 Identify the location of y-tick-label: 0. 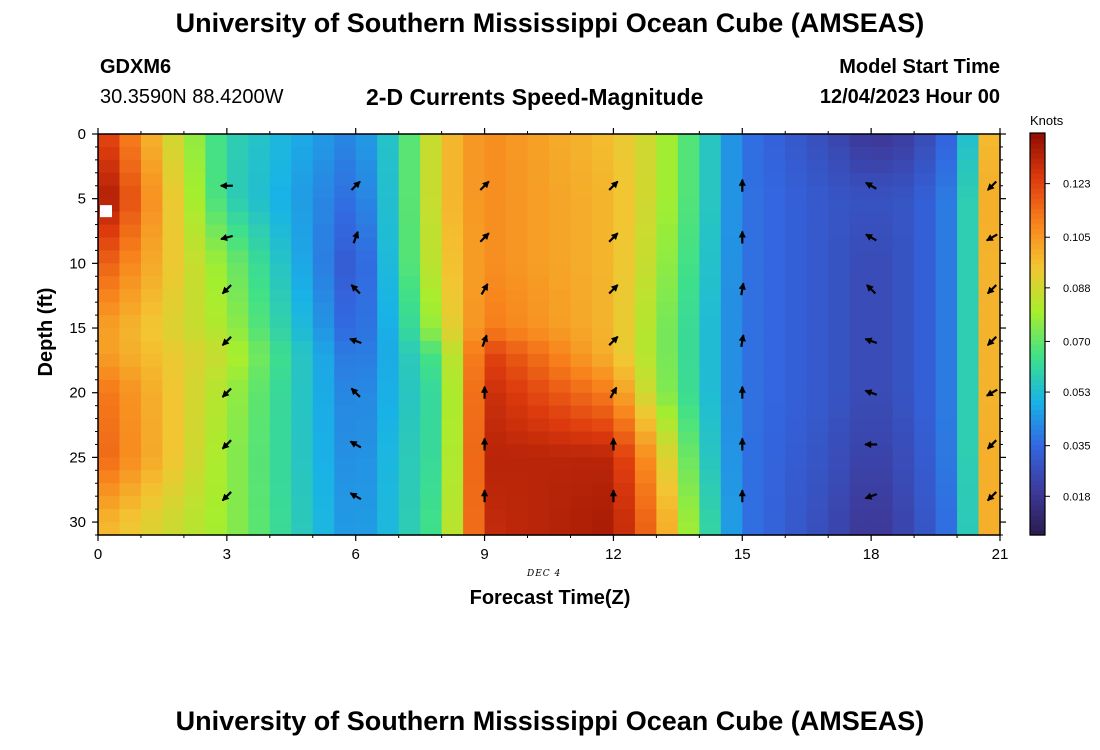
(82, 134).